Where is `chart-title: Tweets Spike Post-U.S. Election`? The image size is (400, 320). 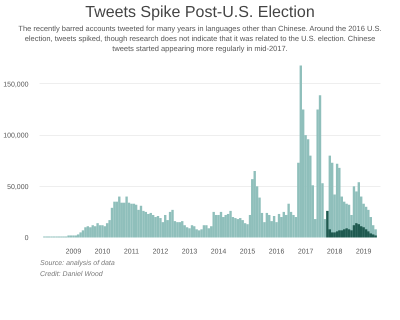
chart-title: Tweets Spike Post-U.S. Election is located at coordinates (200, 13).